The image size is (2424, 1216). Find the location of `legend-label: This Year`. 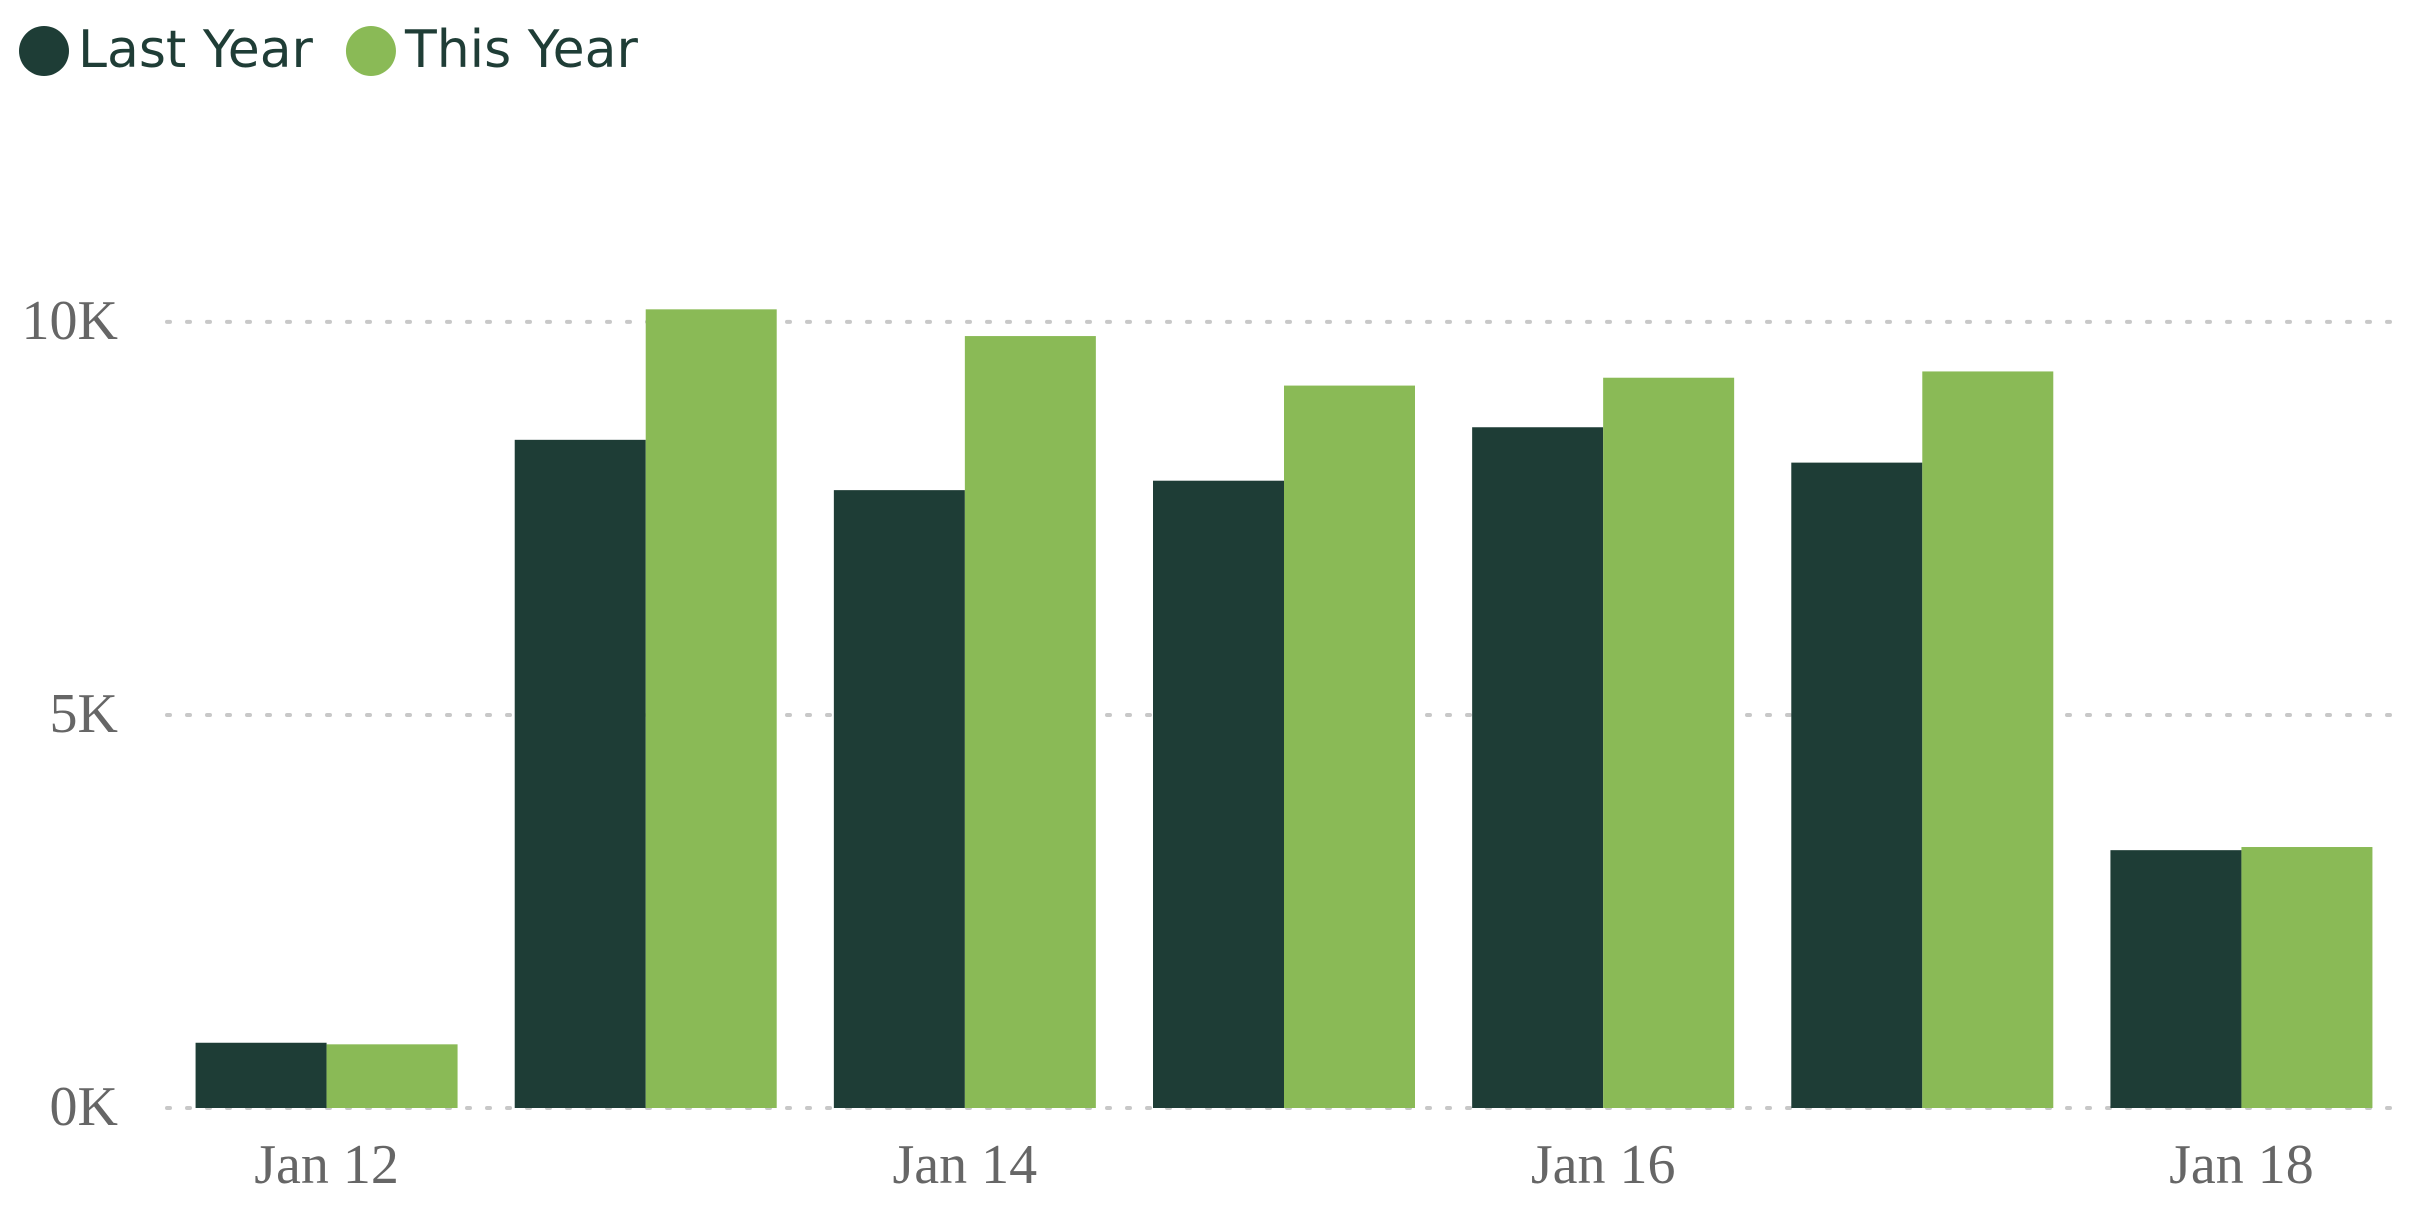

legend-label: This Year is located at coordinates (521, 50).